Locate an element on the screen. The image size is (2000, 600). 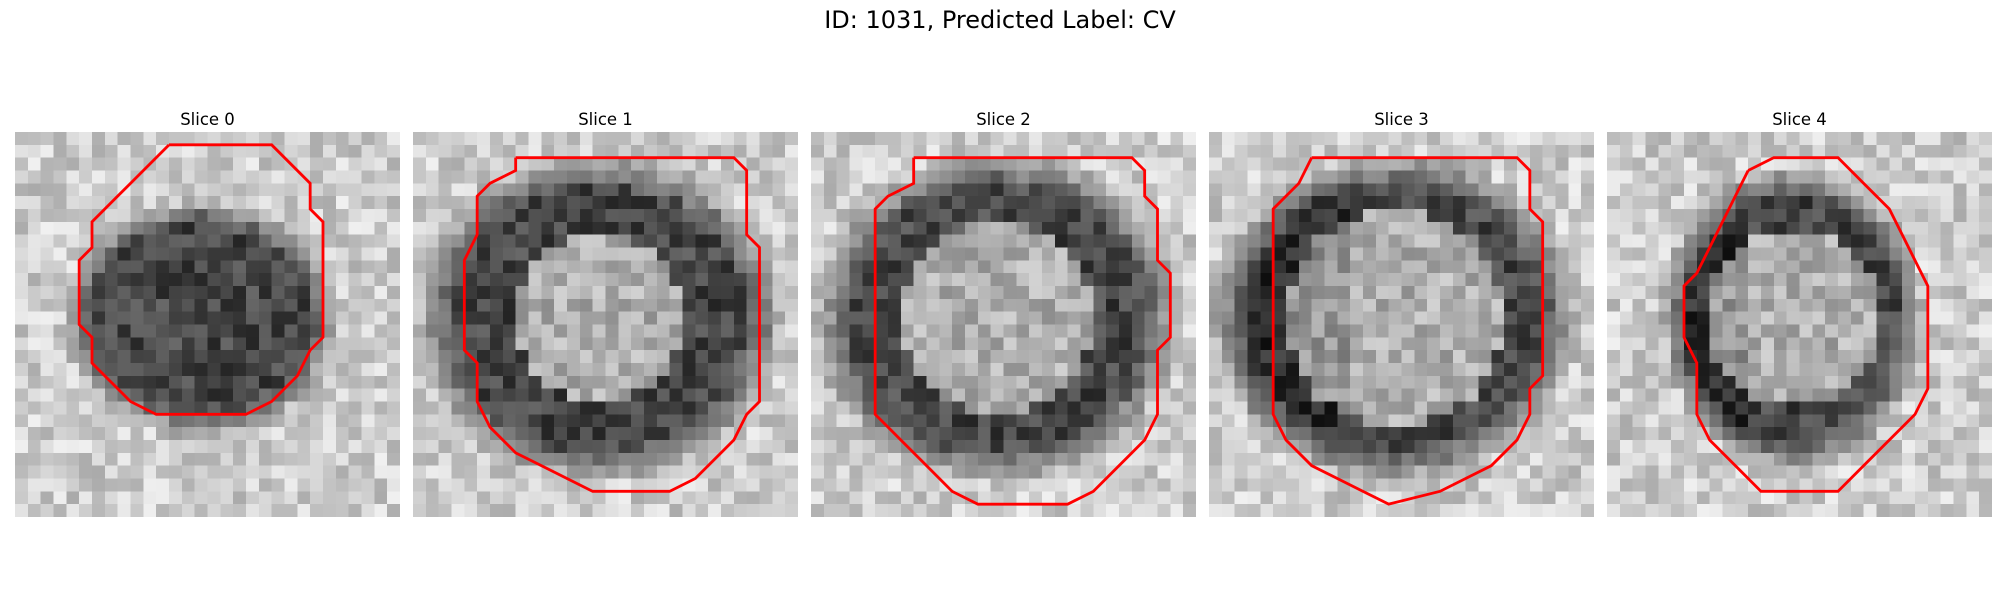
slice-panel-1: Slice 1 is located at coordinates (605, 313).